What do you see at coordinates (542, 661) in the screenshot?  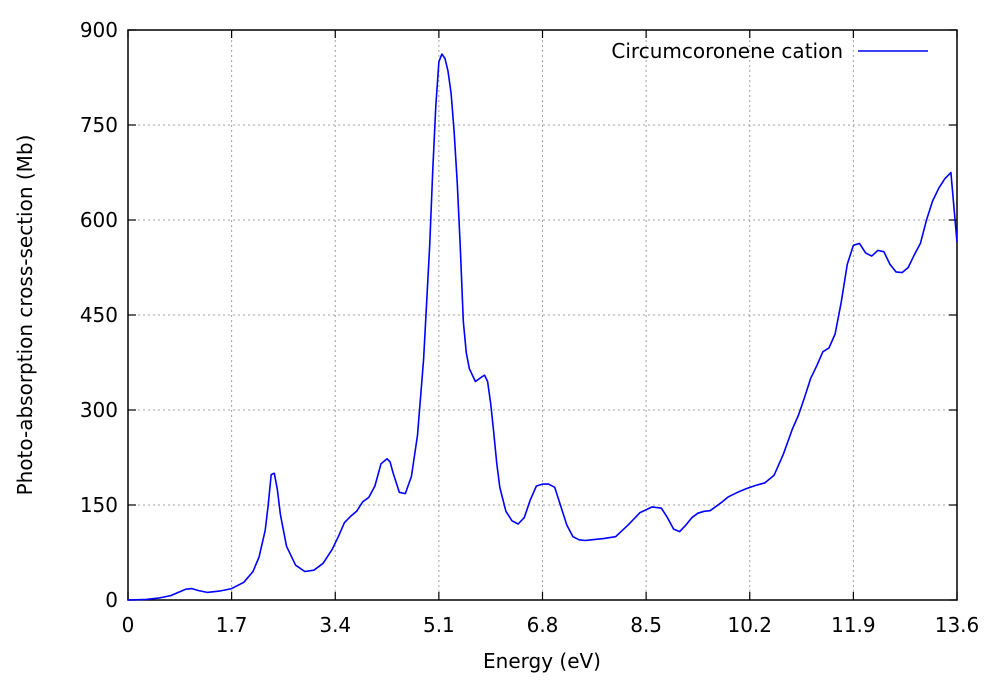 I see `x-axis-title: Energy (eV)` at bounding box center [542, 661].